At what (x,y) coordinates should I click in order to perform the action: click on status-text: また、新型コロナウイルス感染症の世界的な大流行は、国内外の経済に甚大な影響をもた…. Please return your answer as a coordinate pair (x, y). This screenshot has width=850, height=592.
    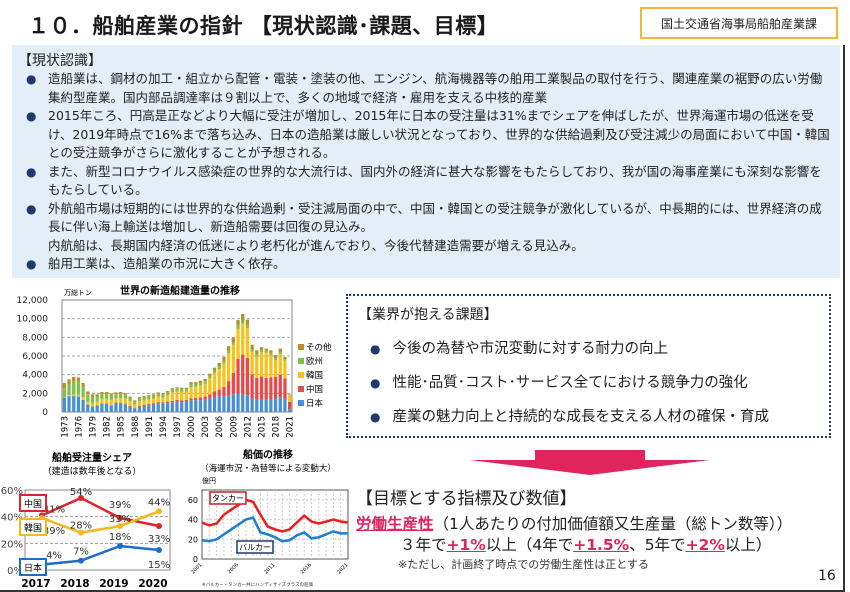
    Looking at the image, I should click on (435, 180).